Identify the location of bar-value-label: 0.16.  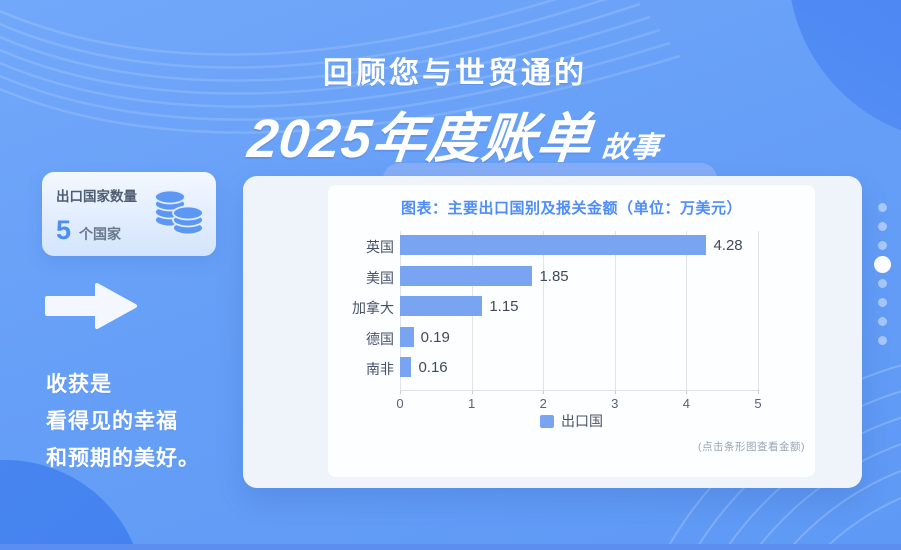
(433, 368).